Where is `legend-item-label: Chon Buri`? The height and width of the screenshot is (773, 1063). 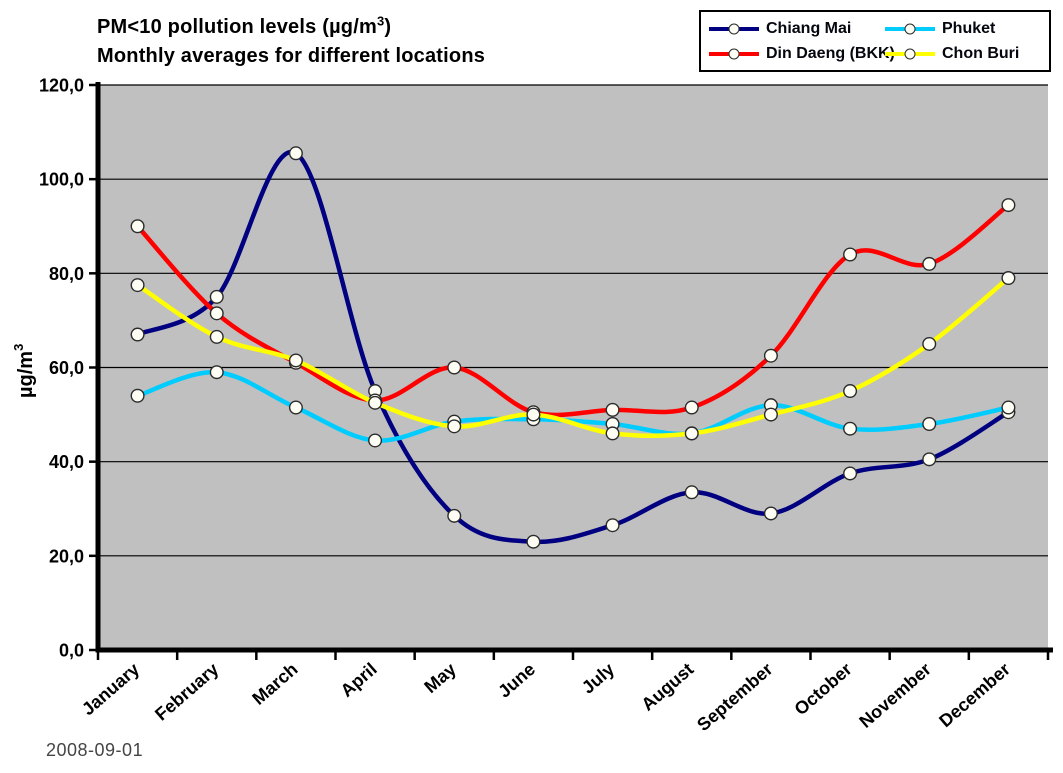
legend-item-label: Chon Buri is located at coordinates (981, 53).